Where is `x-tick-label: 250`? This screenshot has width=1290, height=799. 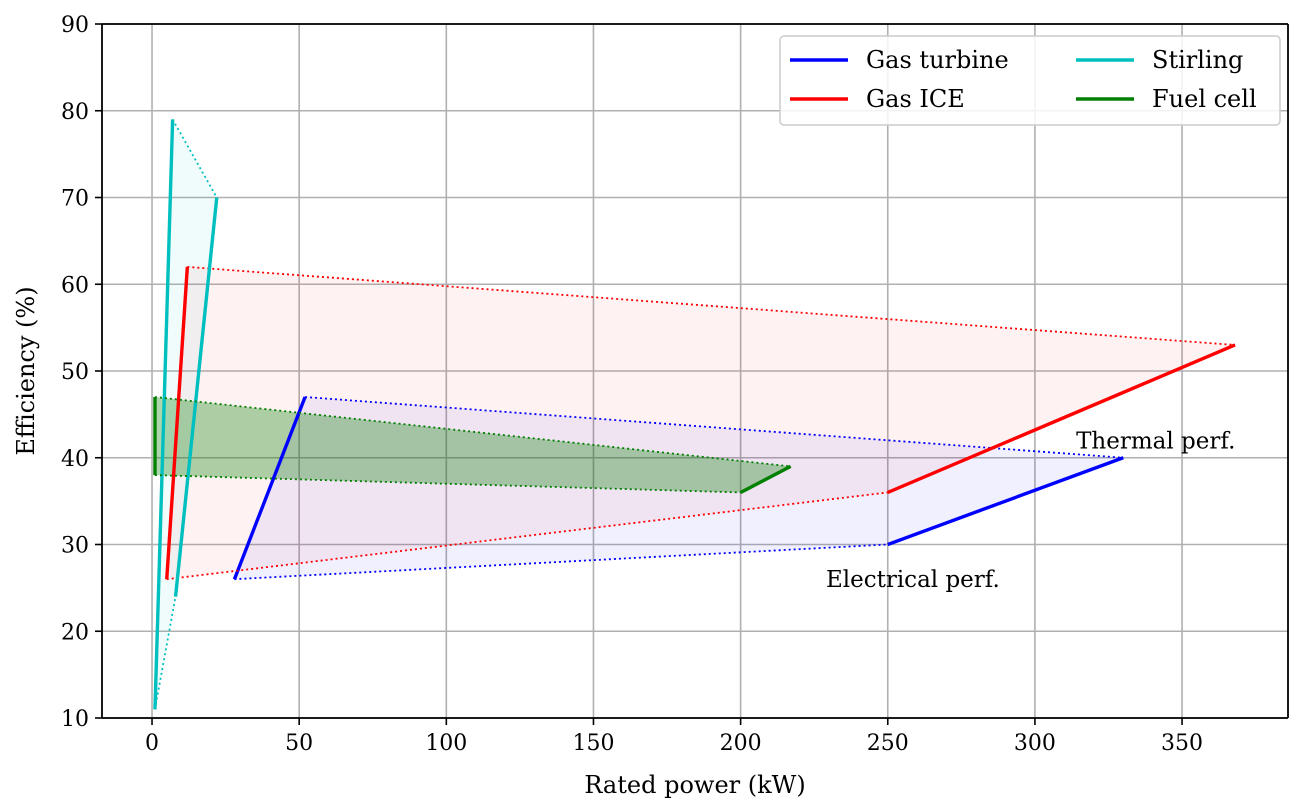
x-tick-label: 250 is located at coordinates (888, 743).